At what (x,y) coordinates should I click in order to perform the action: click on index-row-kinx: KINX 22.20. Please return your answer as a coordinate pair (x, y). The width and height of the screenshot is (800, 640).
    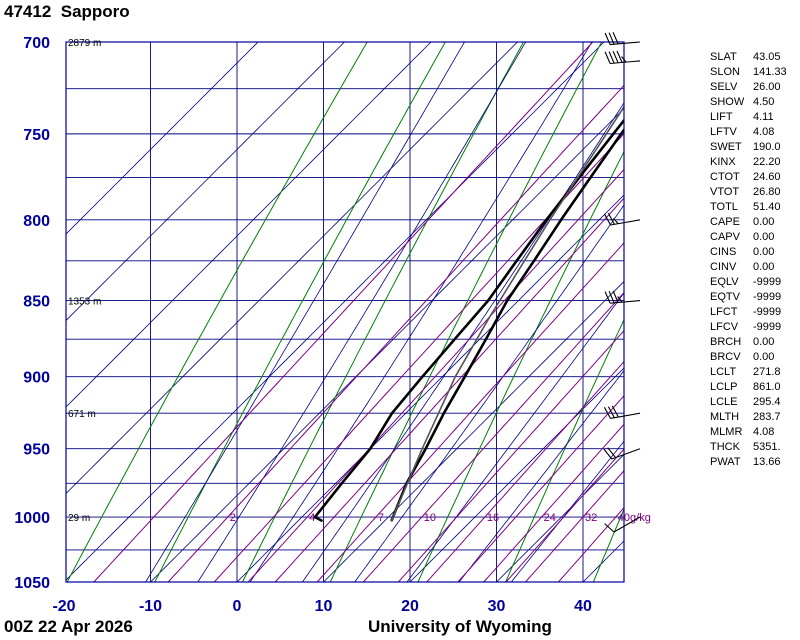
    Looking at the image, I should click on (748, 162).